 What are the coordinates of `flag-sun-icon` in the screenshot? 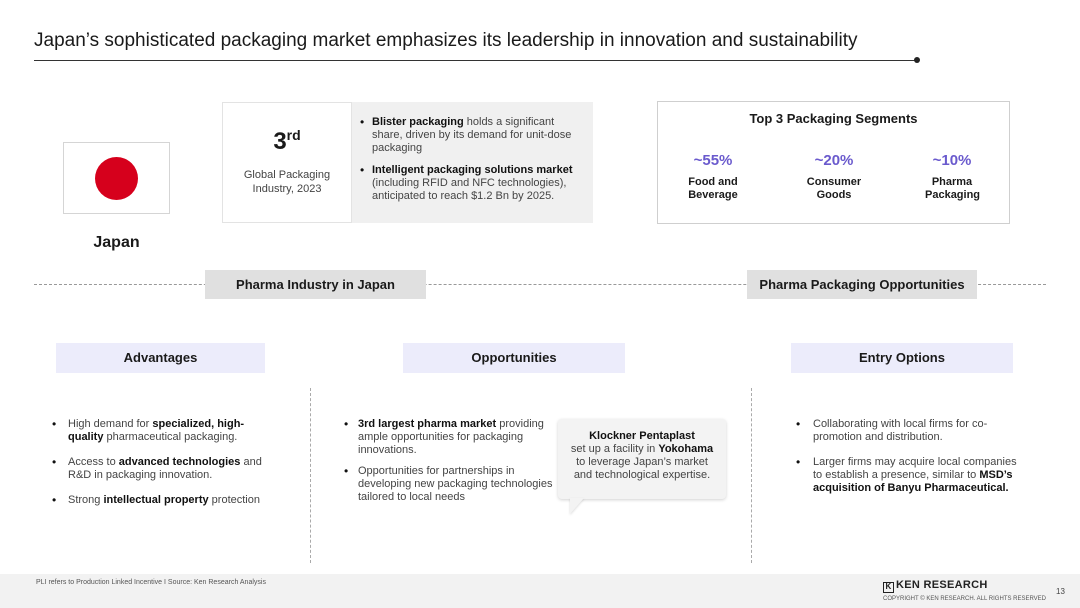 It's located at (116, 178).